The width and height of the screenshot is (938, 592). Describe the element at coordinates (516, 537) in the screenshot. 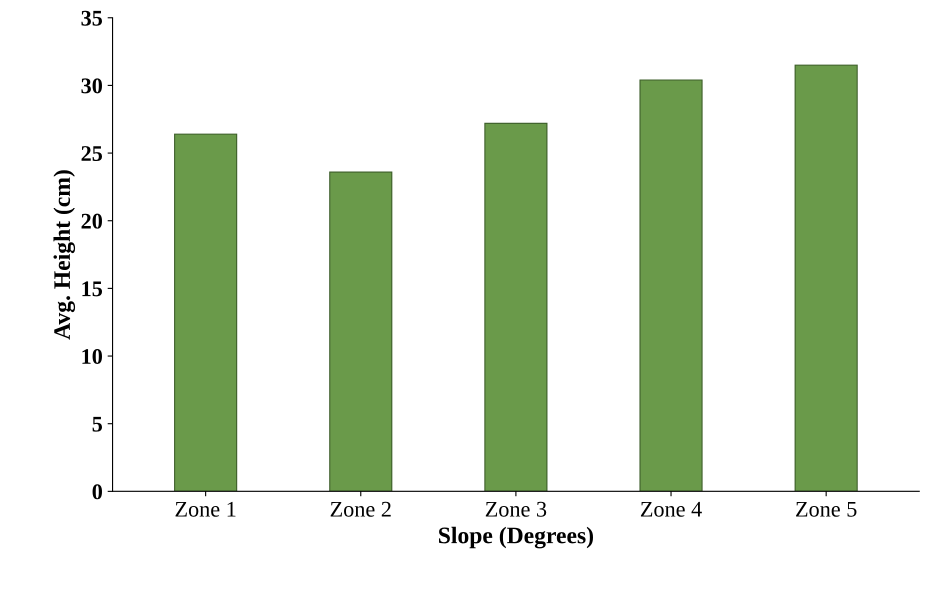

I see `x-axis-title: Slope (Degrees)` at that location.